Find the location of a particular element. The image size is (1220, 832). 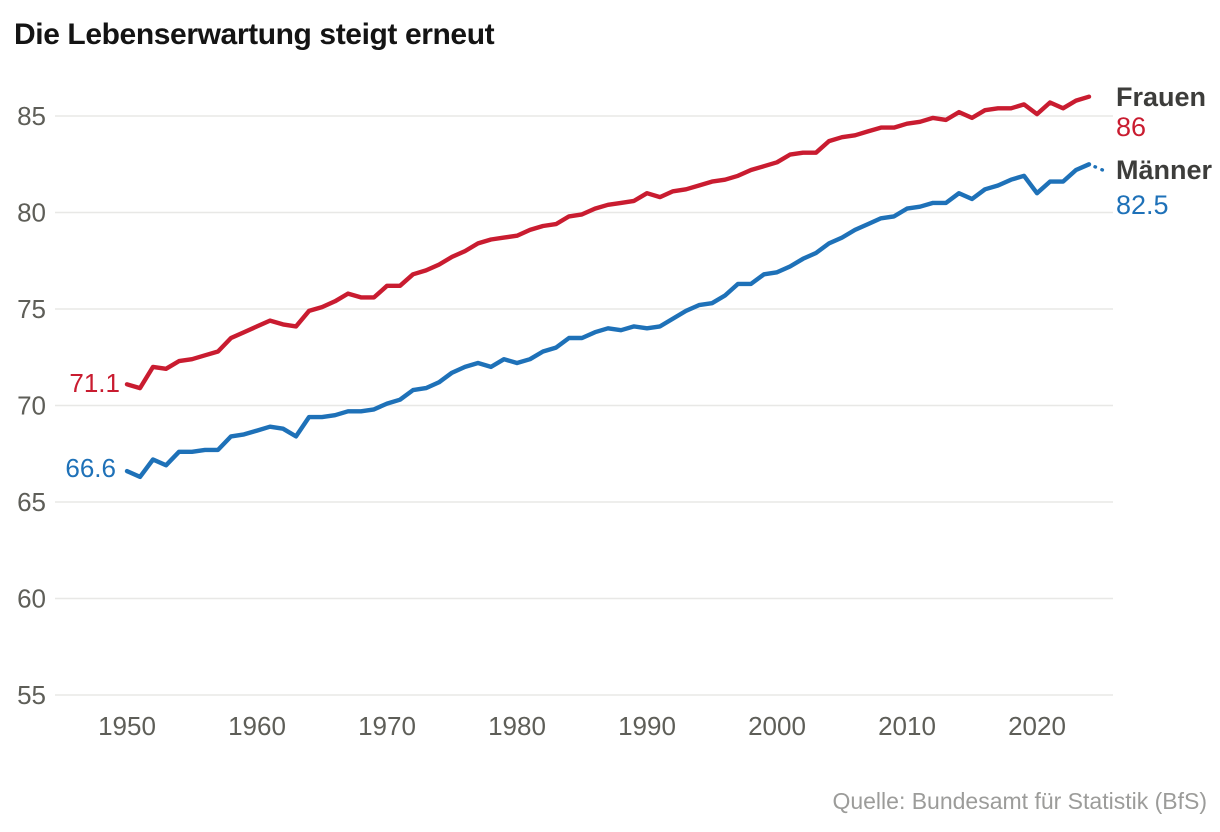

y-tick-label: 55 is located at coordinates (31, 695).